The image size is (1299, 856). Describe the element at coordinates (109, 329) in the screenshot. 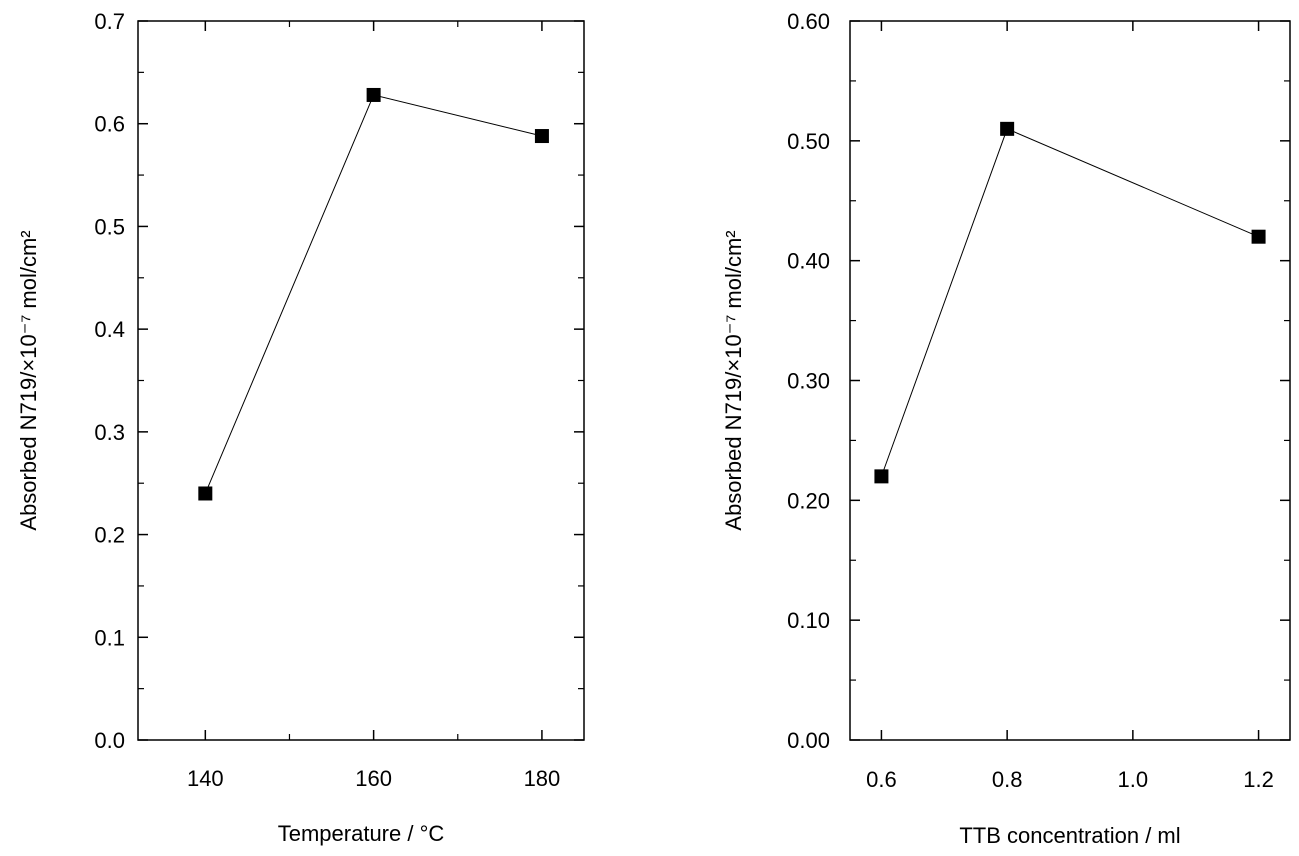

I see `y-tick-label: 0.4` at that location.